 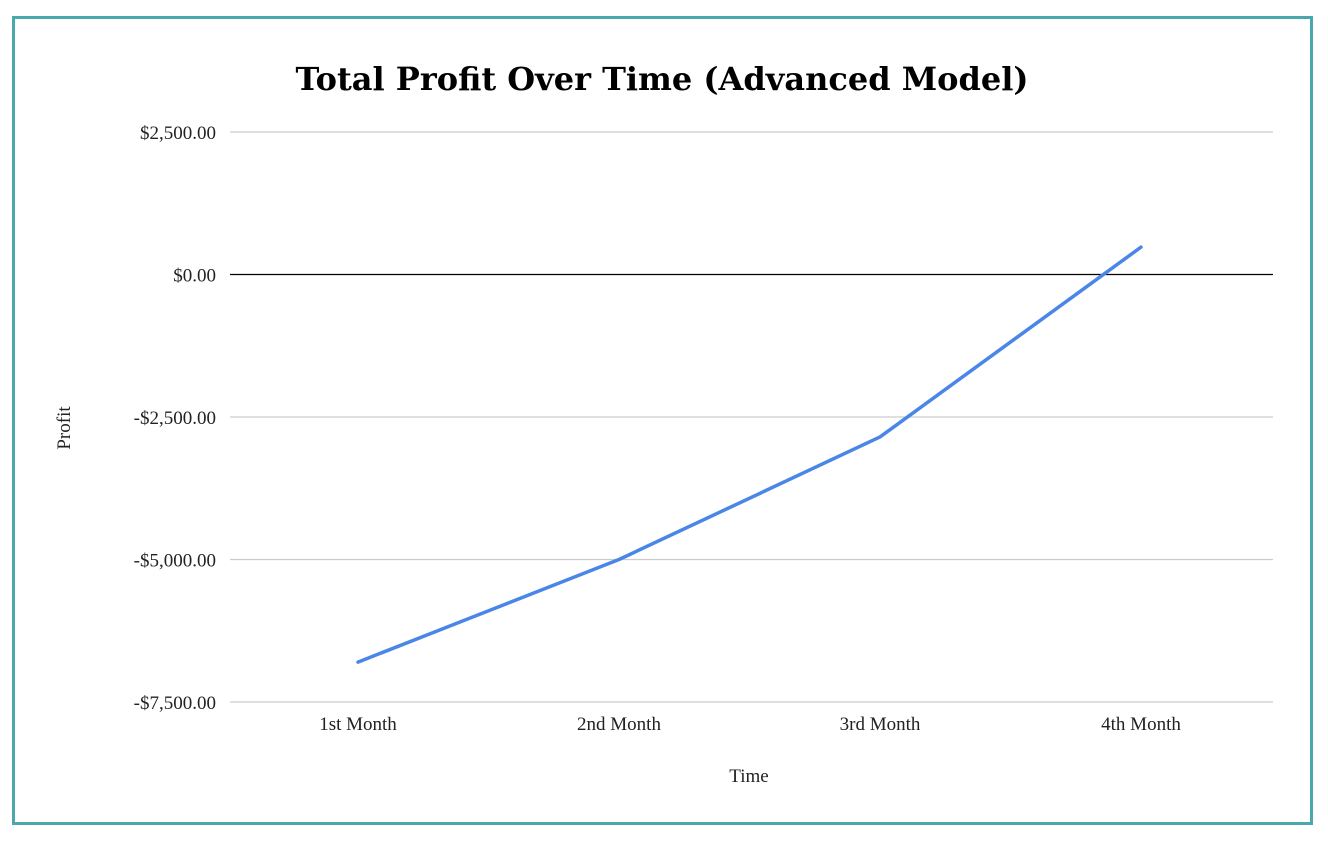 I want to click on y-tick-label: -$7,500.00, so click(x=175, y=703).